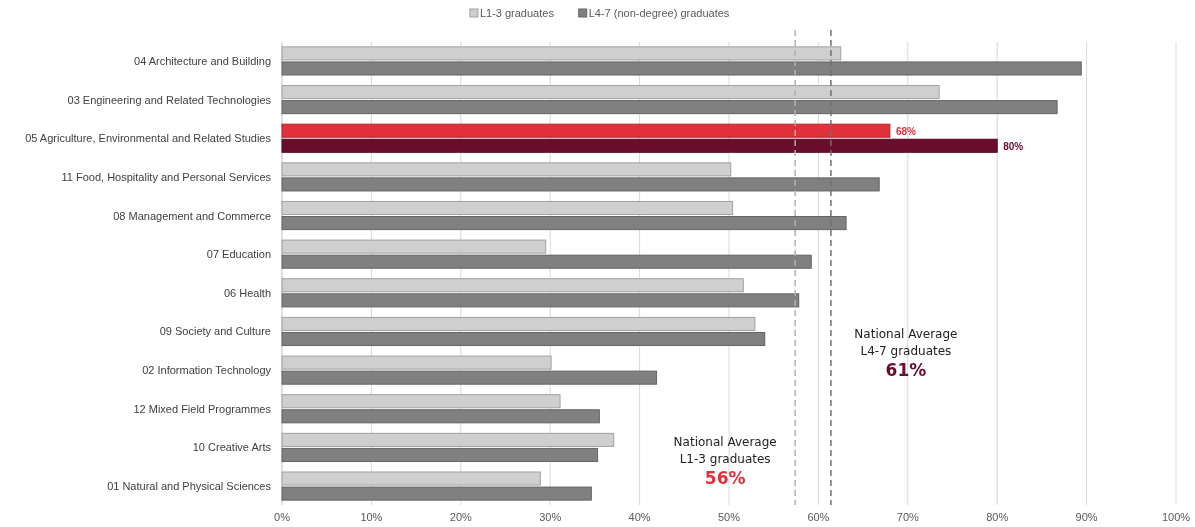 The width and height of the screenshot is (1195, 527). I want to click on legend-label: L1-3 graduates, so click(517, 13).